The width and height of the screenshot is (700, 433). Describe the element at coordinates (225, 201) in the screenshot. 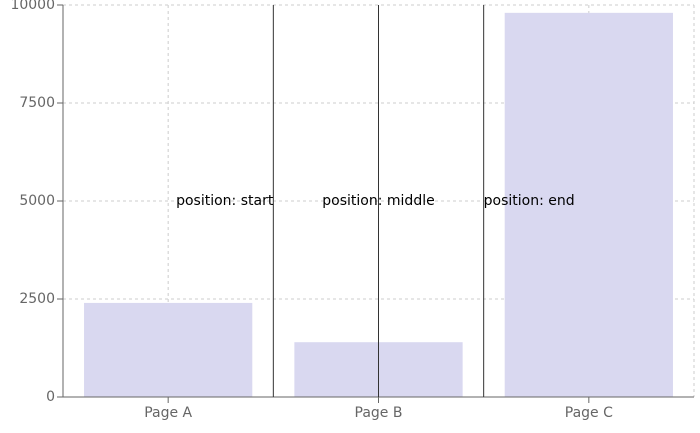

I see `reference-line-label: position: start` at that location.